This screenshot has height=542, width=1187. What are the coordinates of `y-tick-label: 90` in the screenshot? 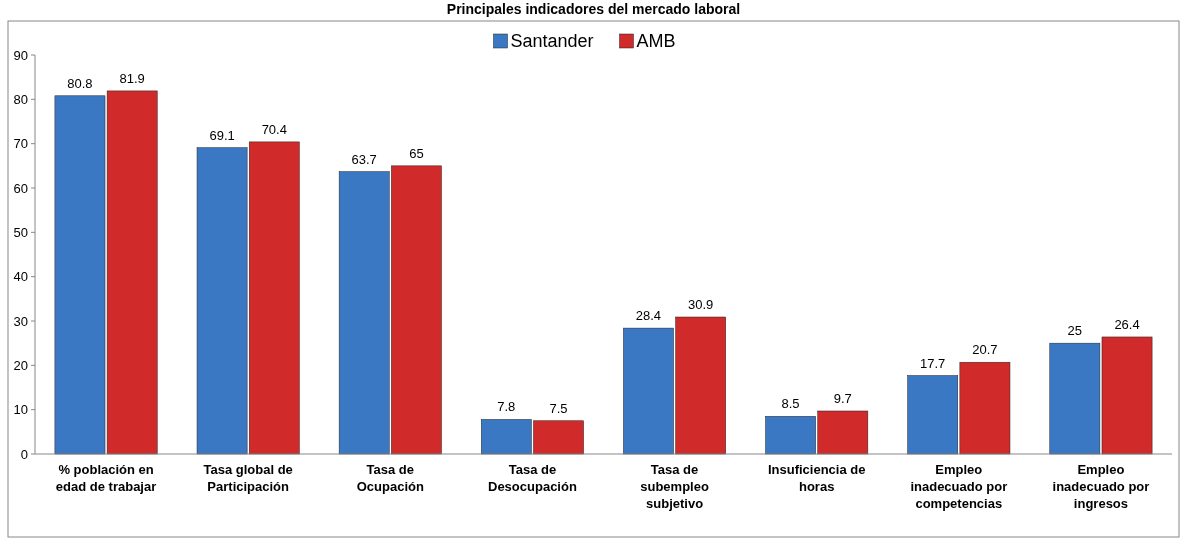 It's located at (20, 55).